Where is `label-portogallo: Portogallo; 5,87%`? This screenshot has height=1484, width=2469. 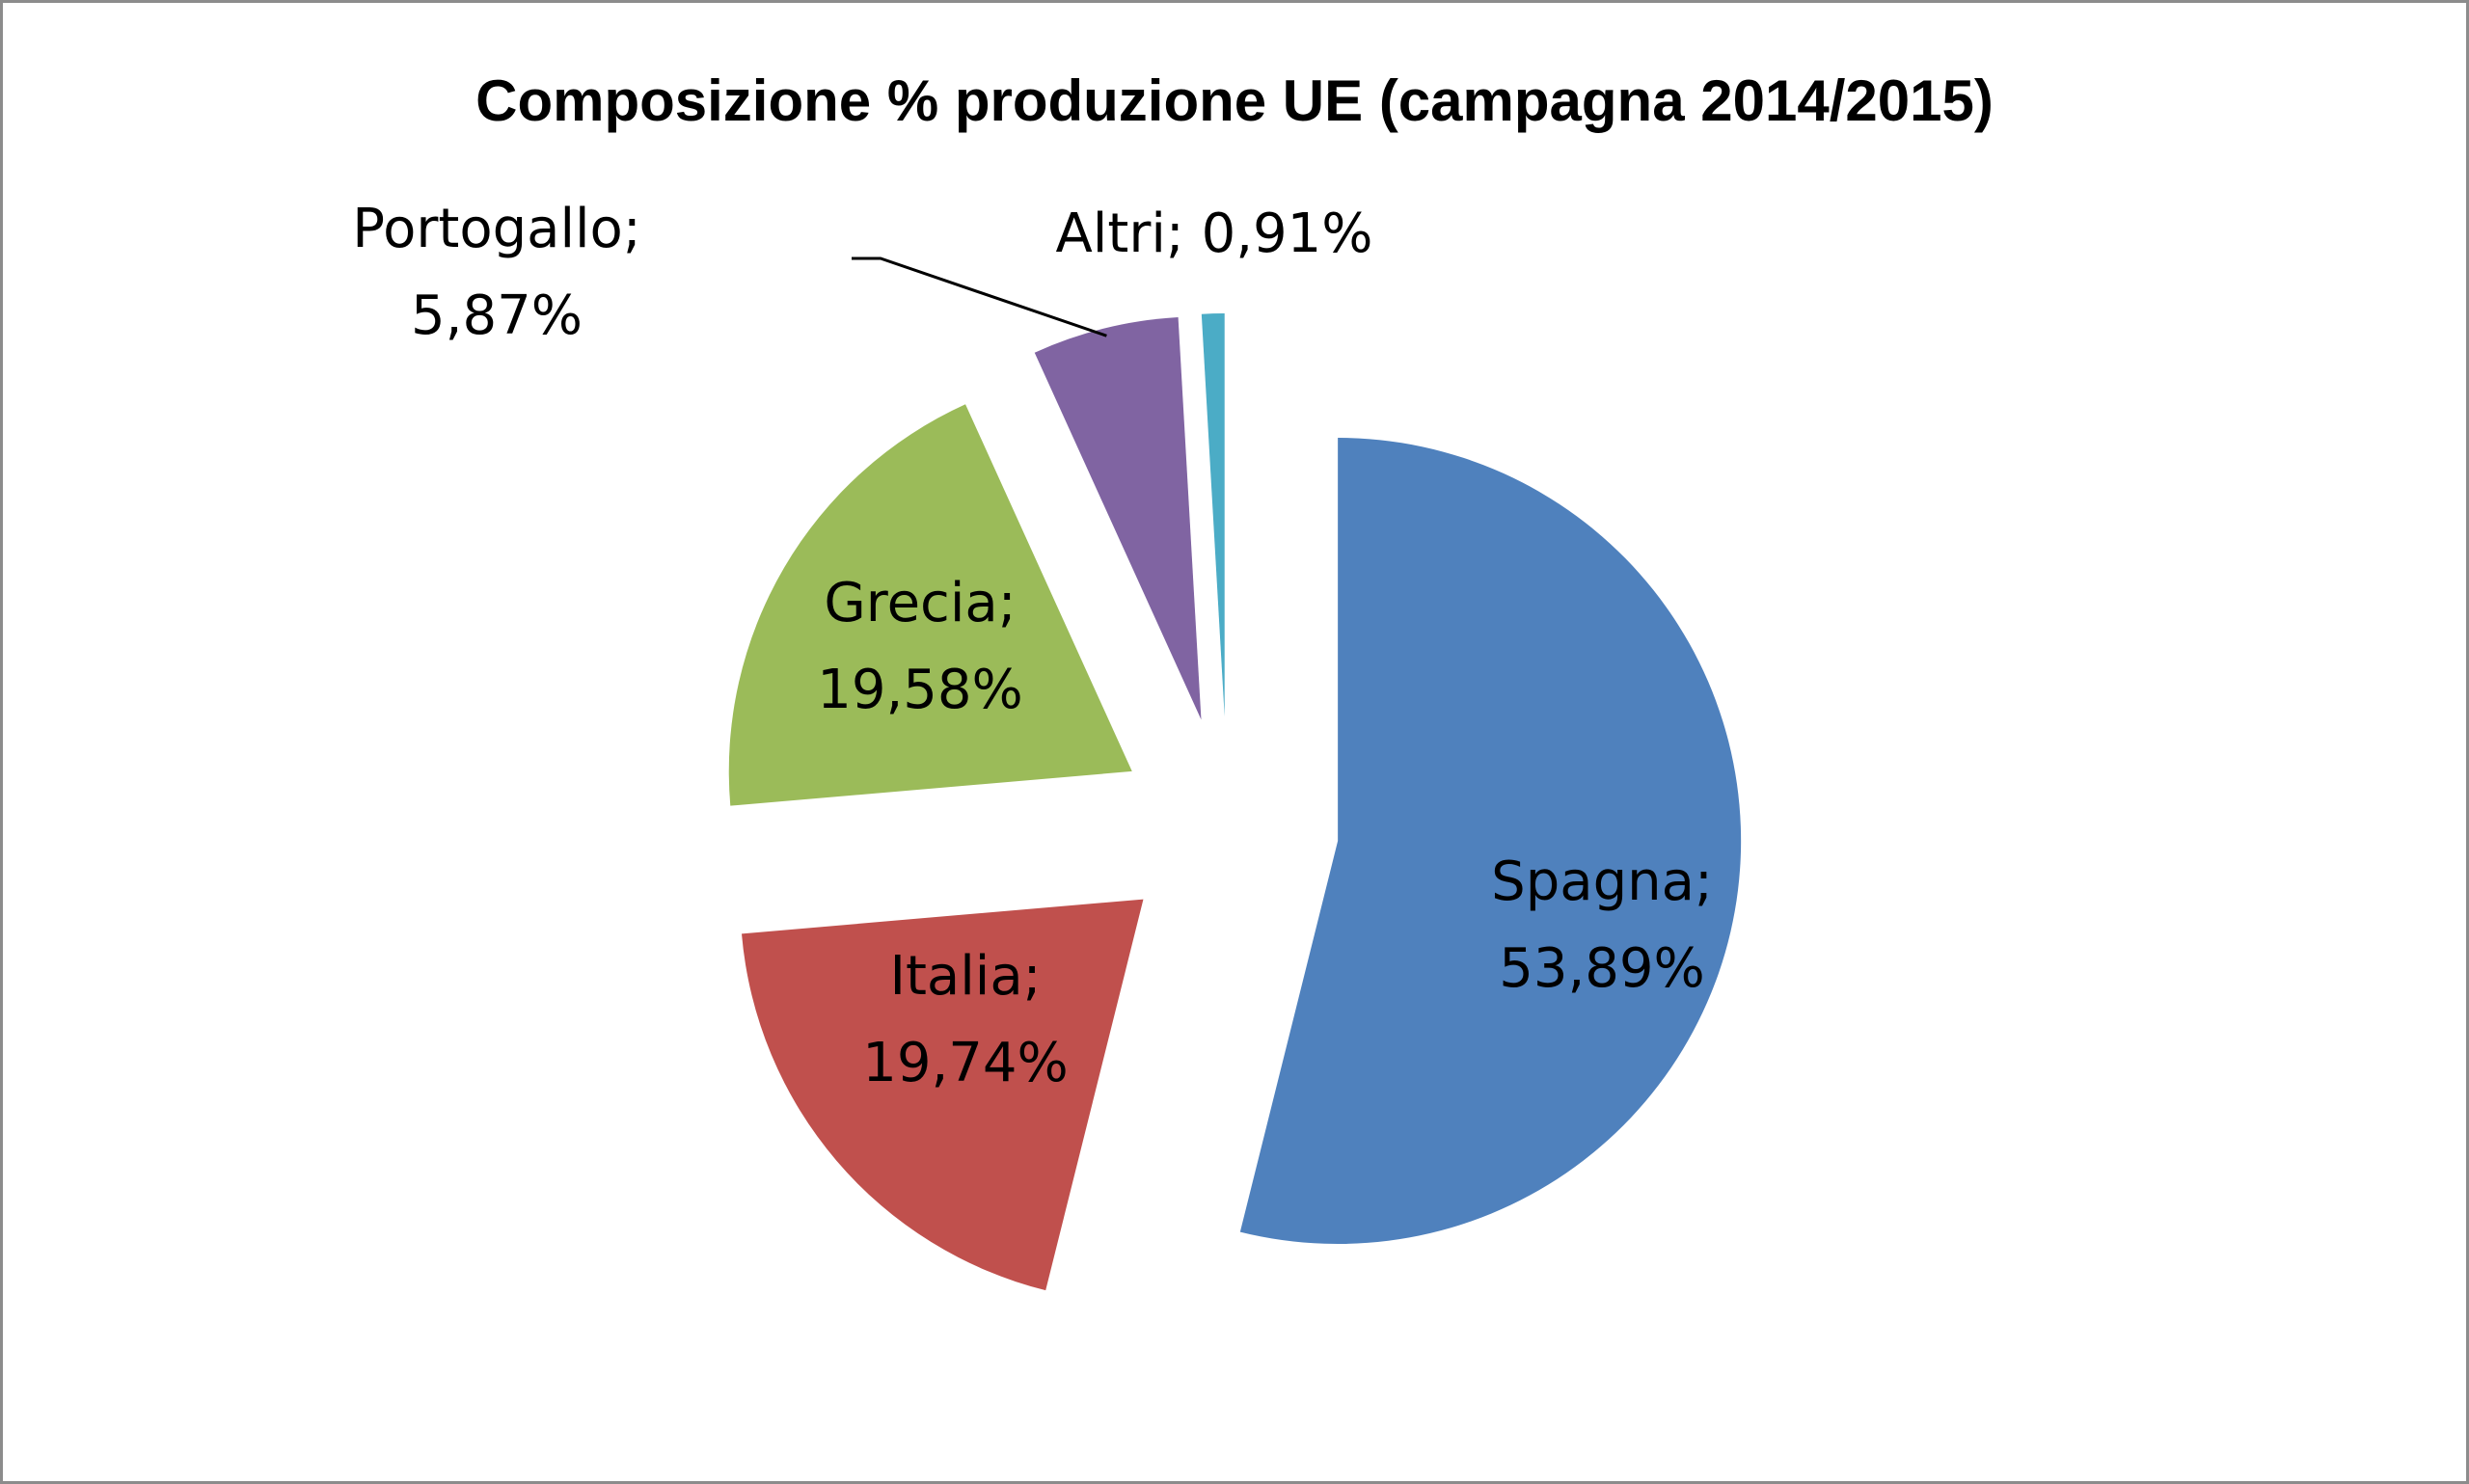 label-portogallo: Portogallo; 5,87% is located at coordinates (496, 272).